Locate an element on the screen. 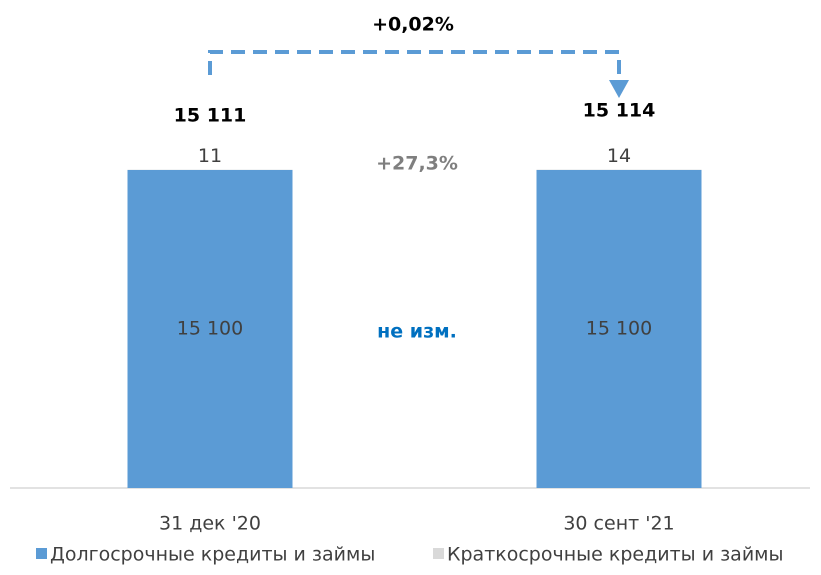 Image resolution: width=821 pixels, height=575 pixels. short-change: +27,3% is located at coordinates (417, 164).